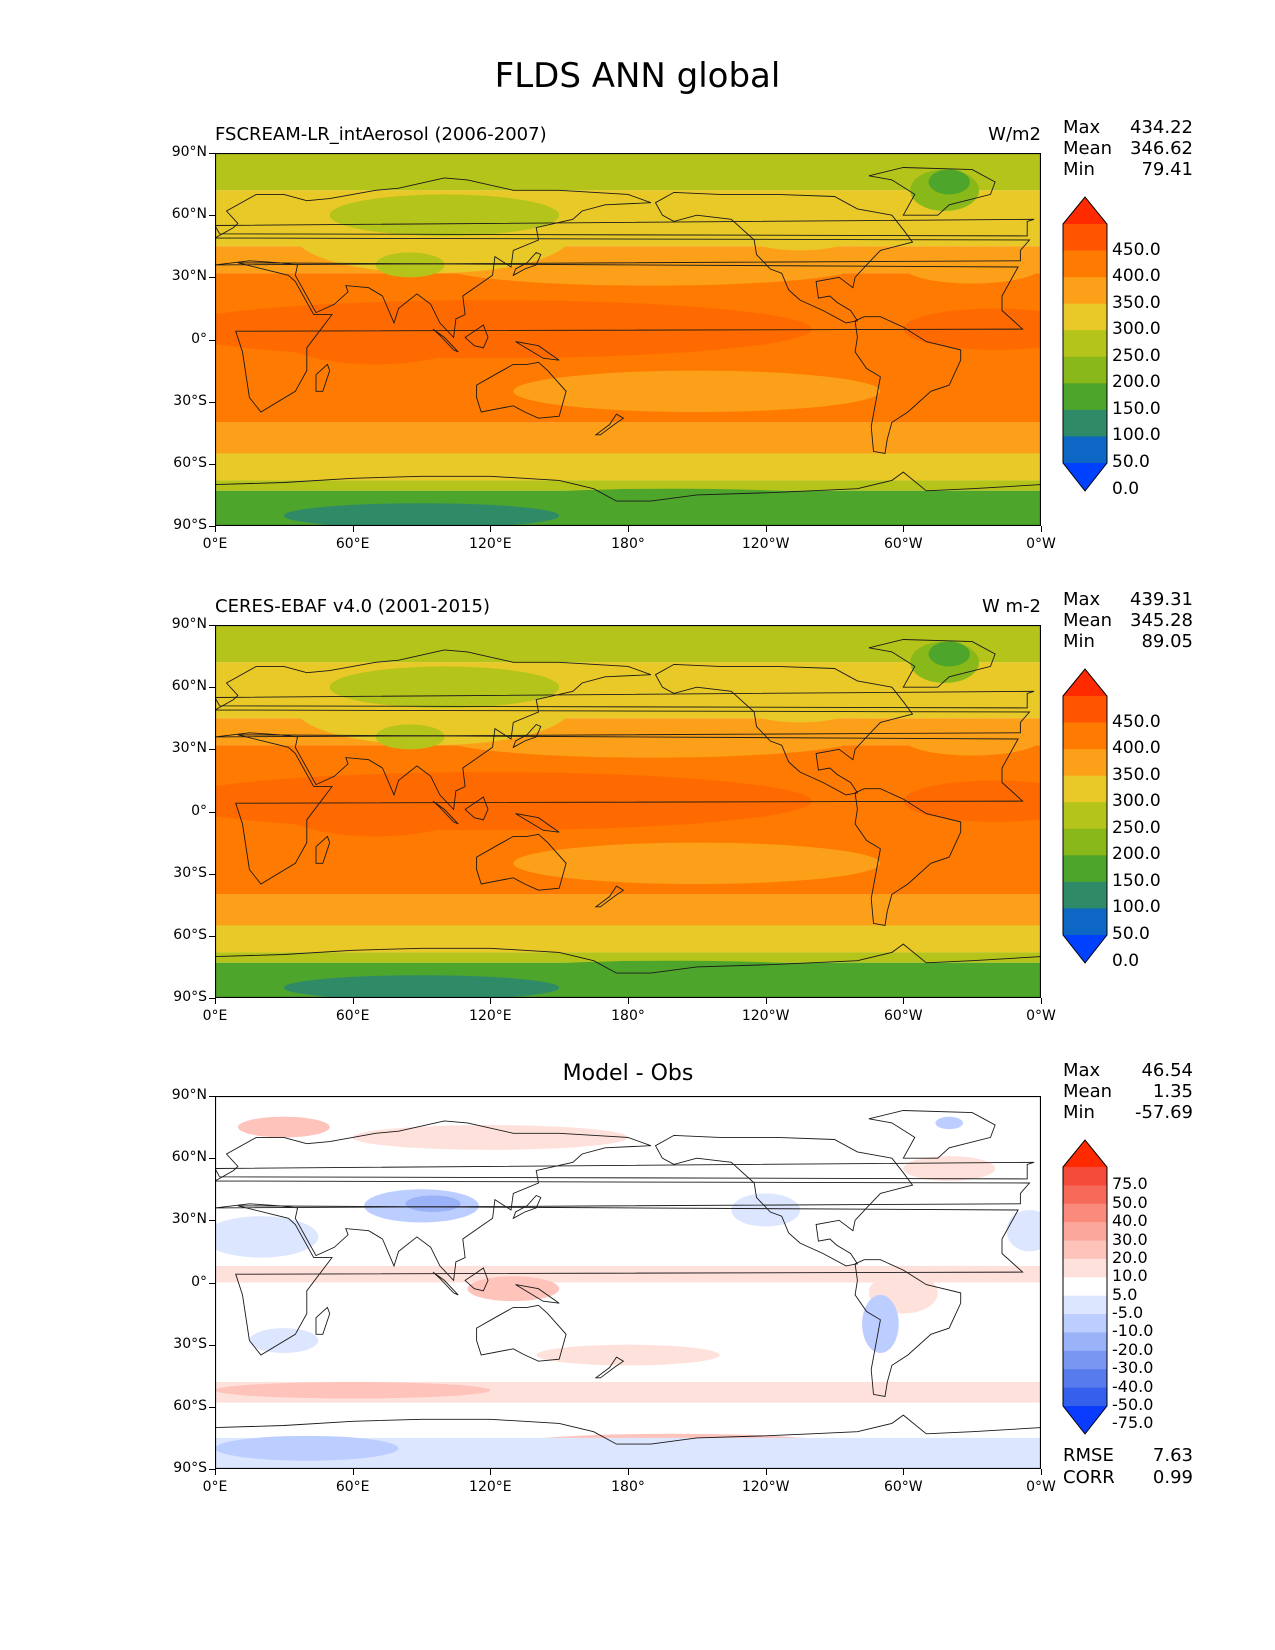 This screenshot has height=1650, width=1275. Describe the element at coordinates (623, 1201) in the screenshot. I see `coastline-eurasia` at that location.